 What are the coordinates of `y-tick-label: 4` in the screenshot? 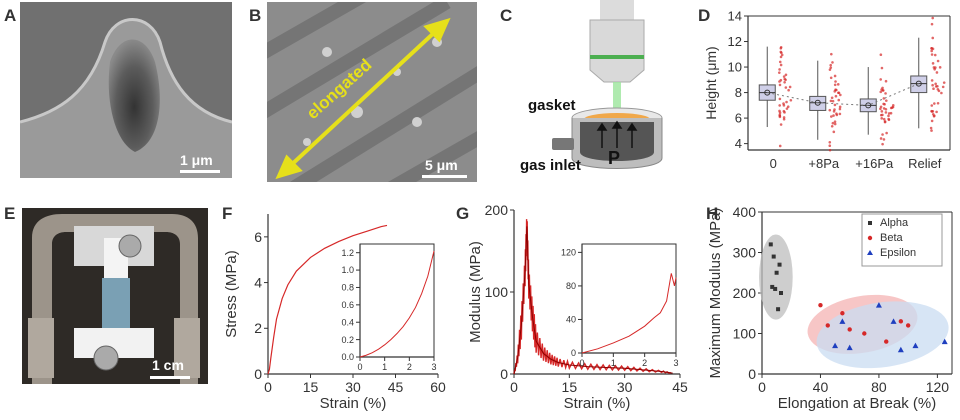 It's located at (738, 143).